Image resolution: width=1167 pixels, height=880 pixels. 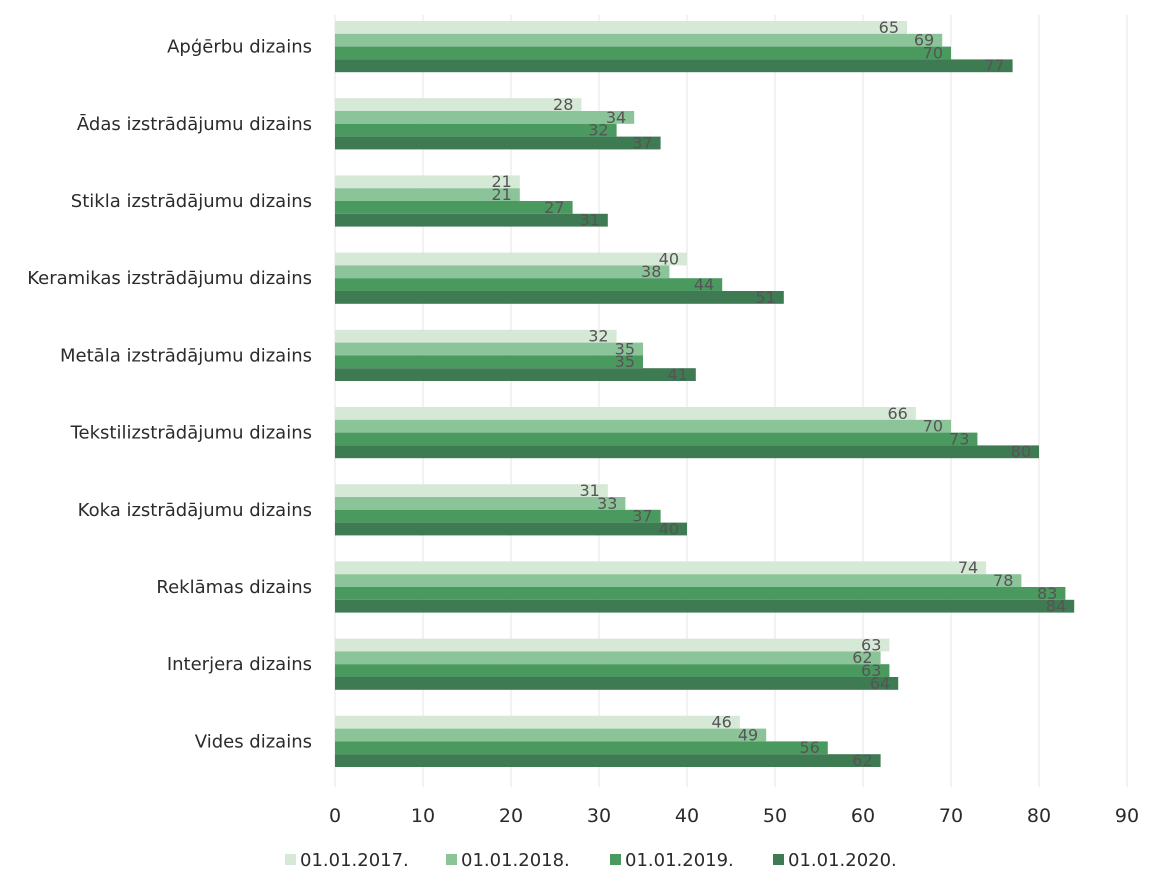 I want to click on x-axis-ticks: 0 10 20 30 40 50 60 70 80 90, so click(x=734, y=816).